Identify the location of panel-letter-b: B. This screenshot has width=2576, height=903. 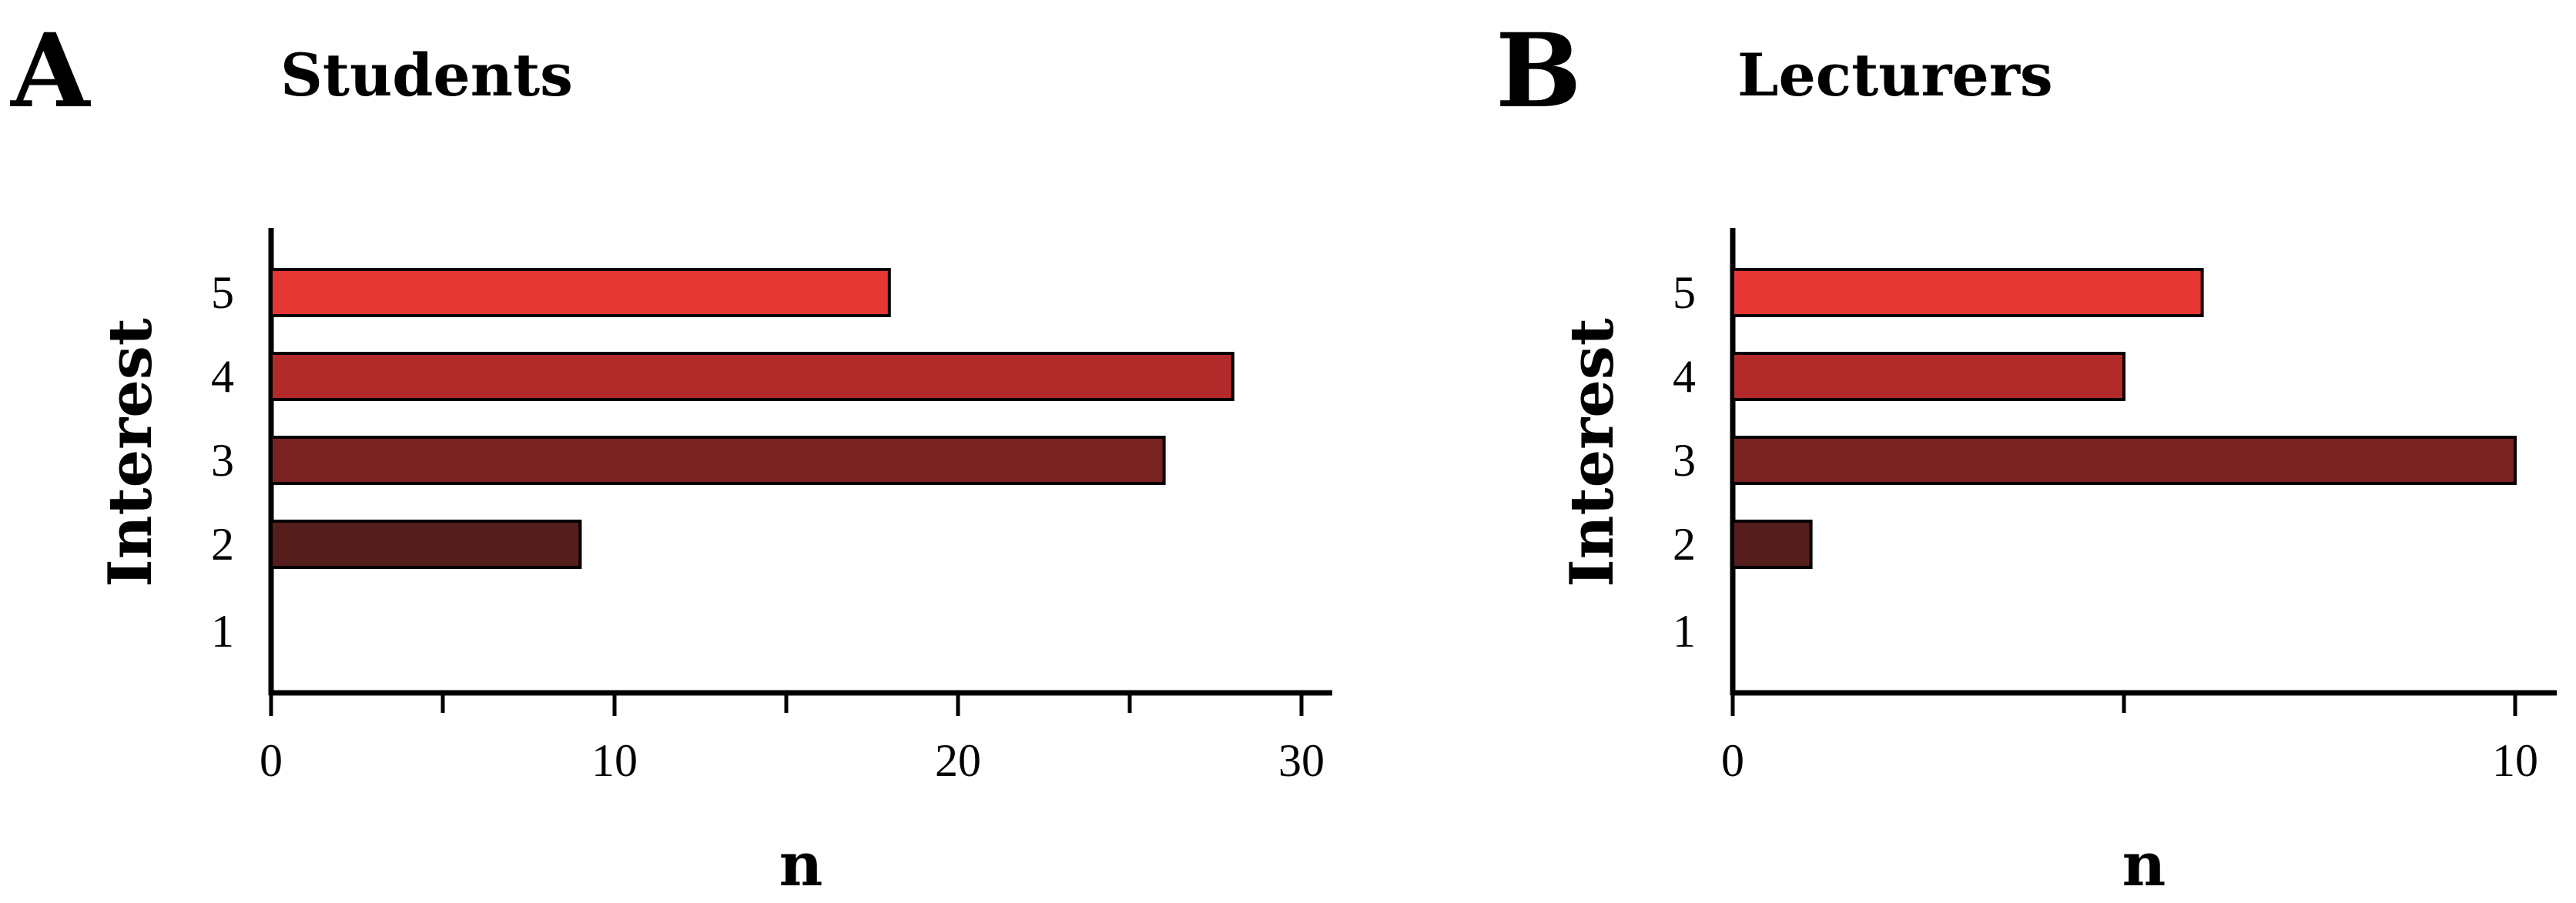
(1539, 71).